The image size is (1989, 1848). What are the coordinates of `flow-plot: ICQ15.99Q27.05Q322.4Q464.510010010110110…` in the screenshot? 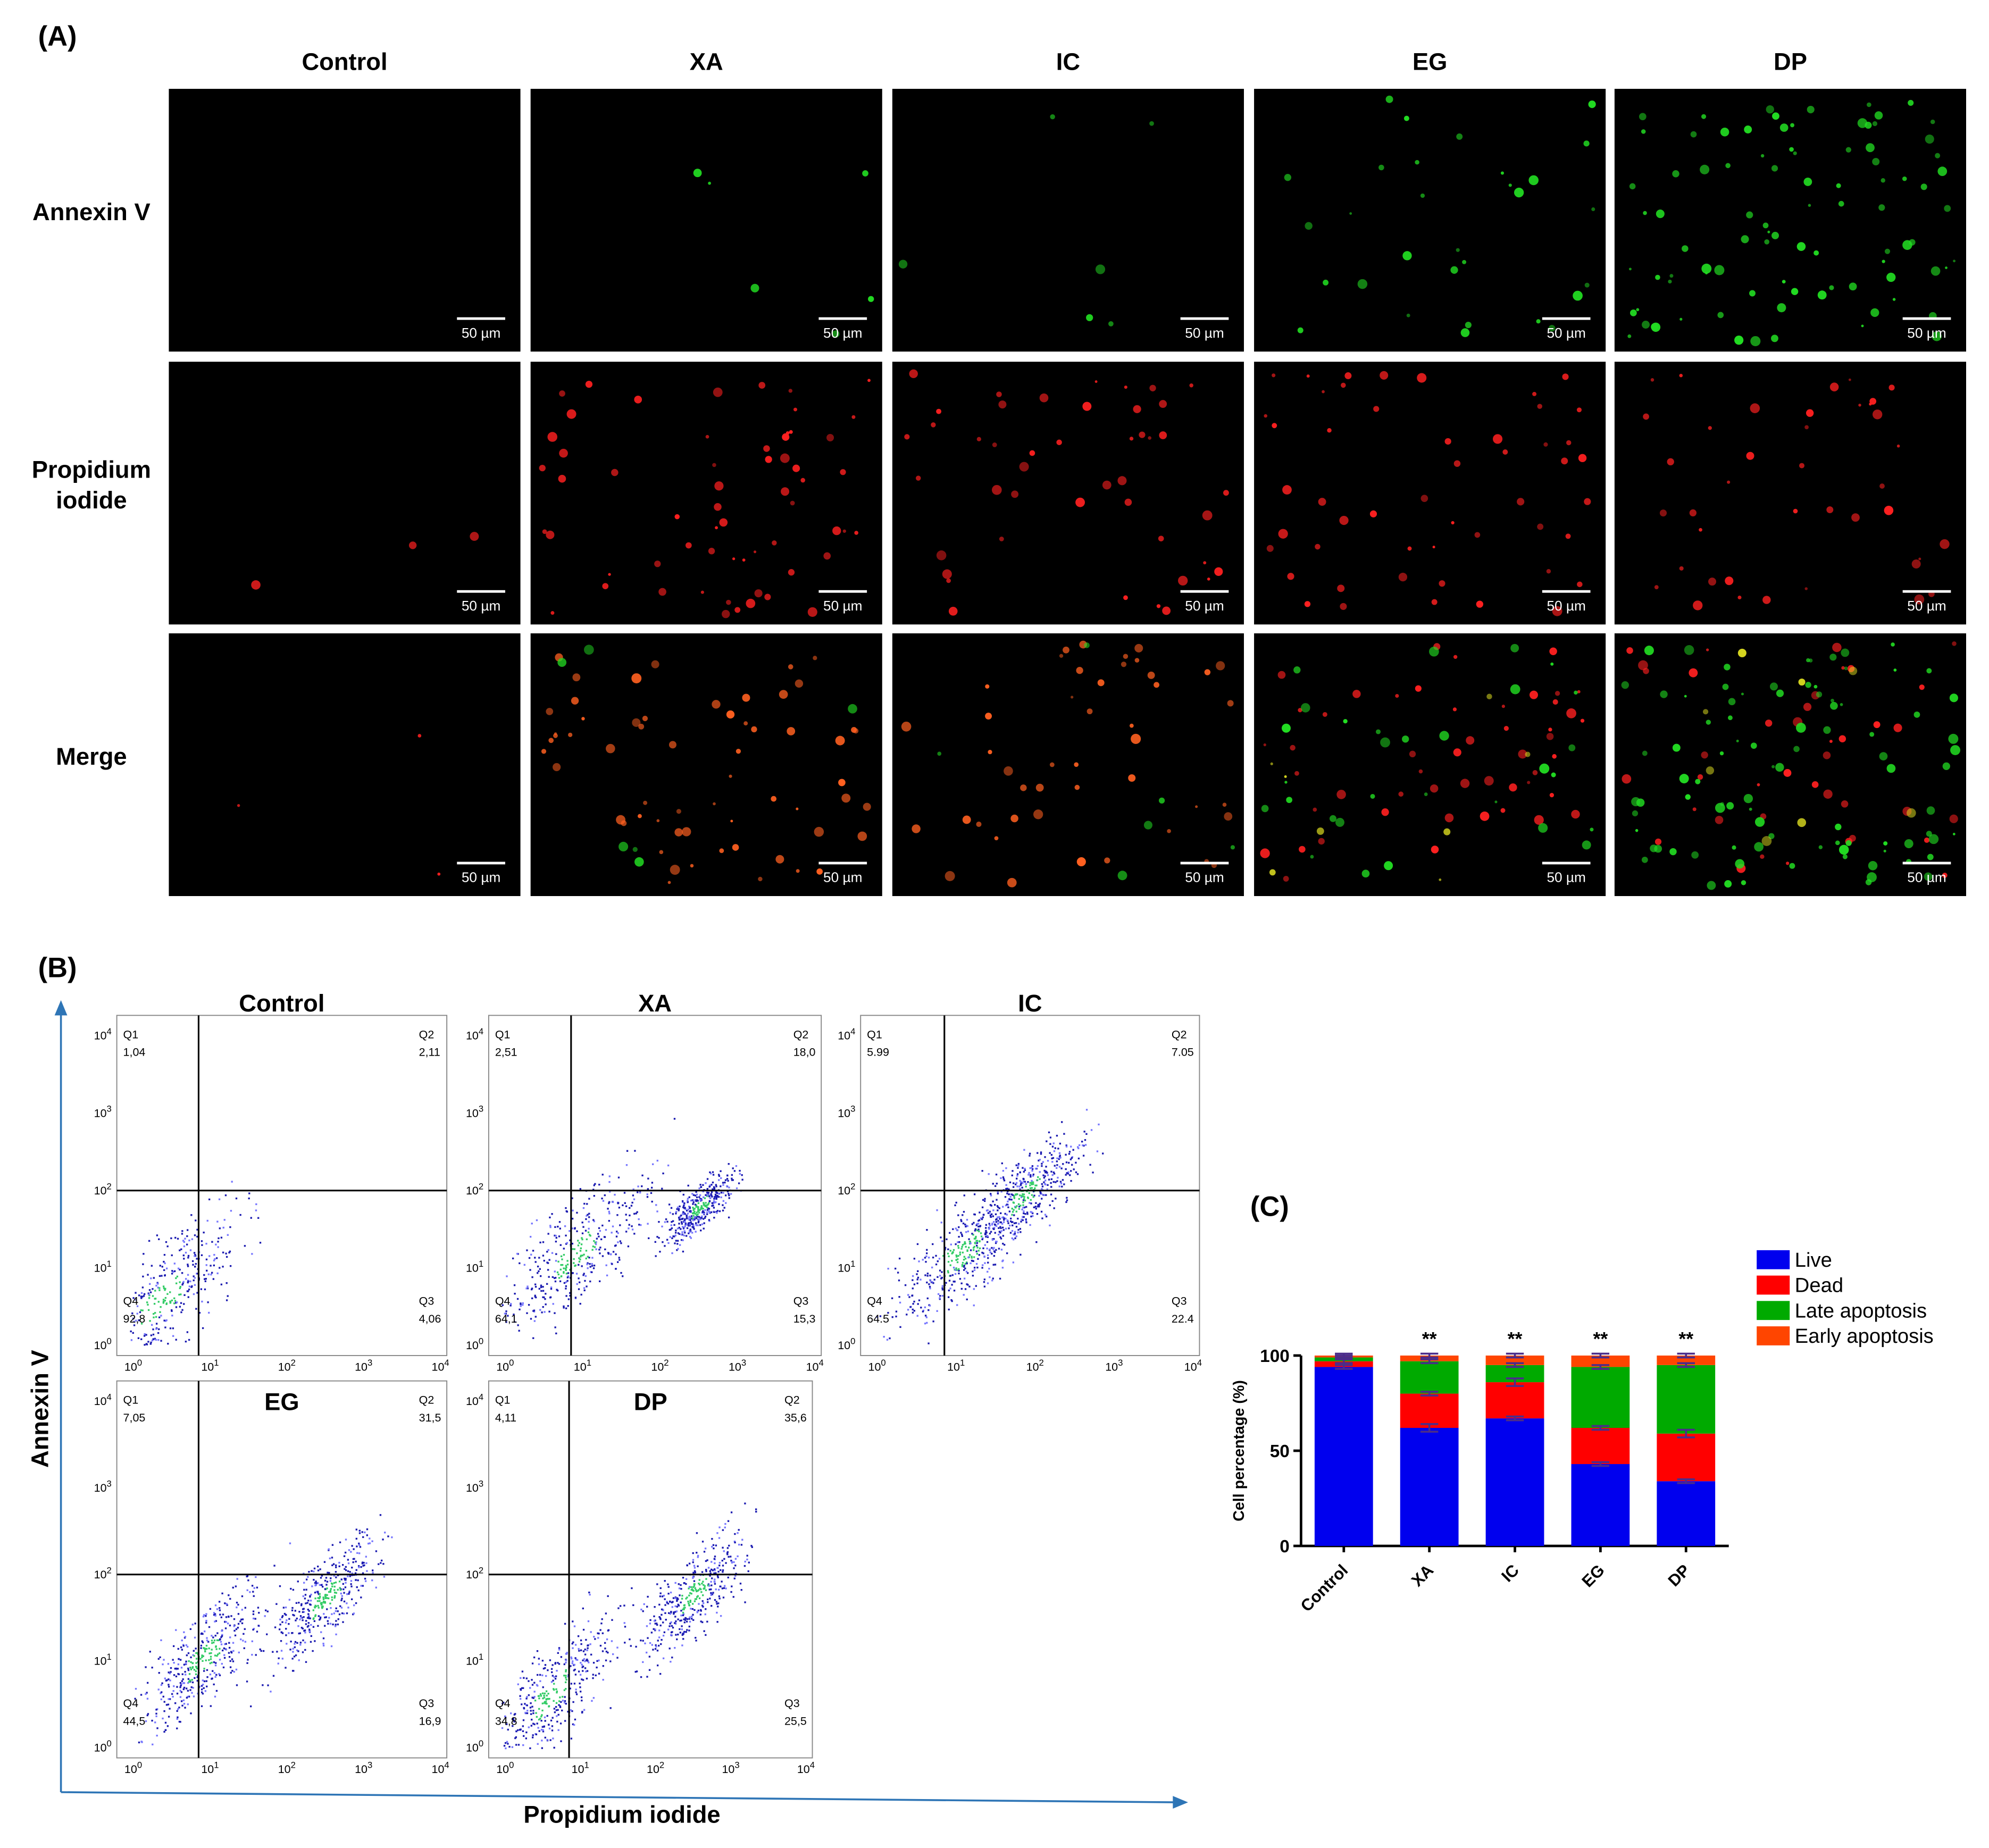 It's located at (1020, 1181).